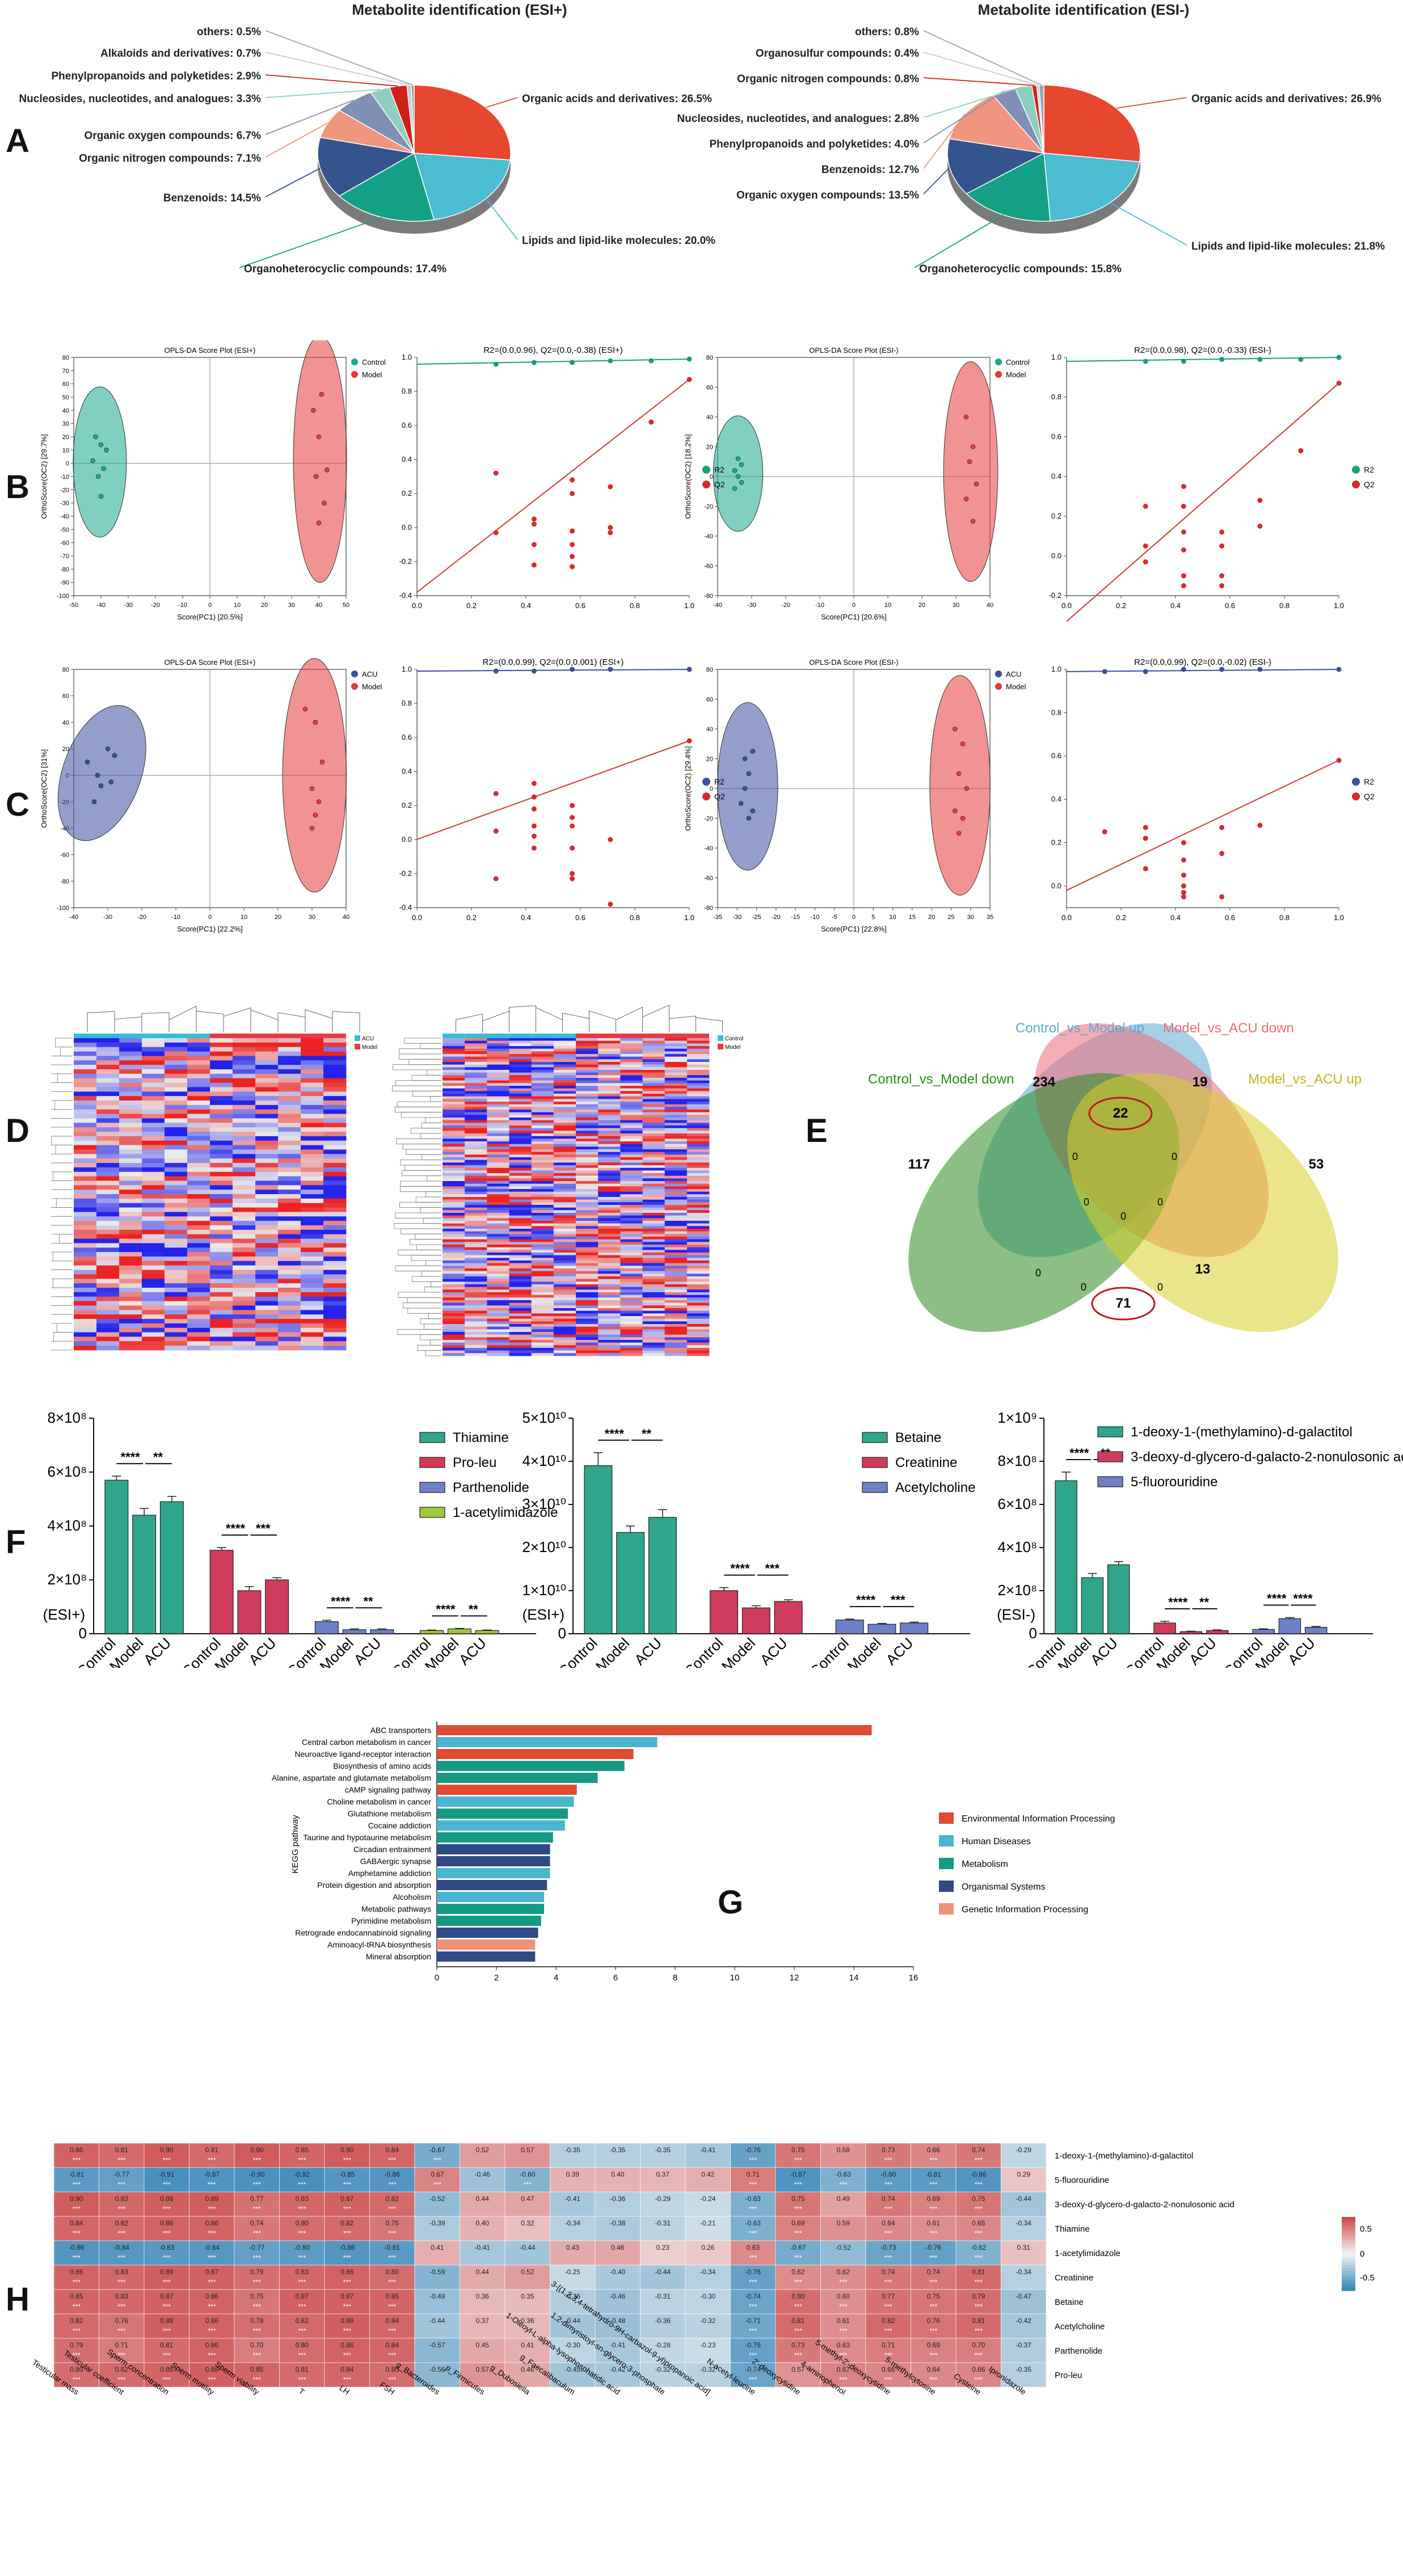 This screenshot has height=2576, width=1403. What do you see at coordinates (469, 1022) in the screenshot?
I see `dendro-top` at bounding box center [469, 1022].